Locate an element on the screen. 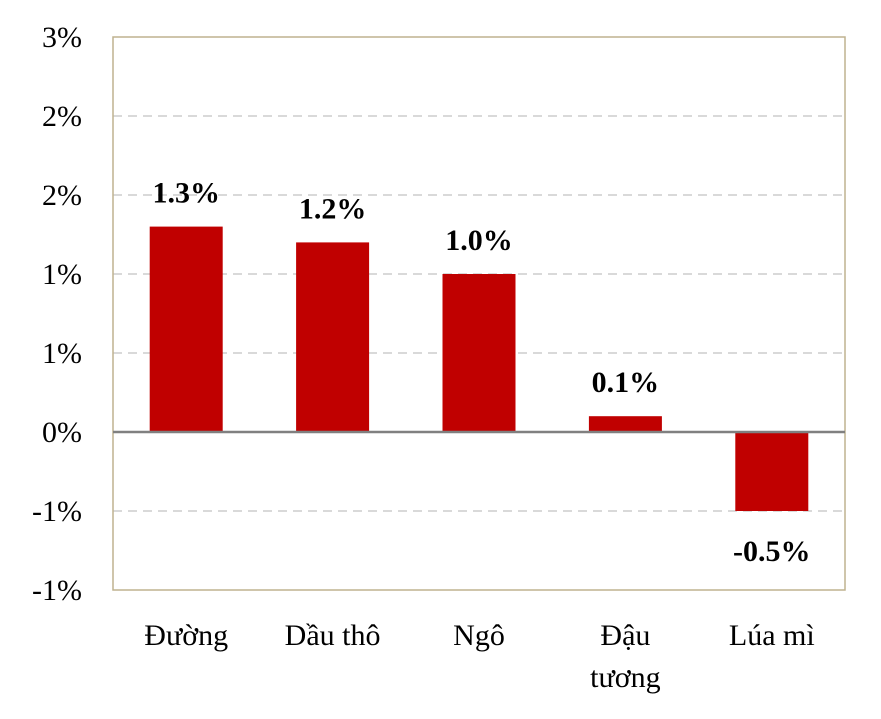 The height and width of the screenshot is (719, 881). y-axis-tick-labels: 3% 2% 2% 1% 1% 0% -1% -1% is located at coordinates (57, 314).